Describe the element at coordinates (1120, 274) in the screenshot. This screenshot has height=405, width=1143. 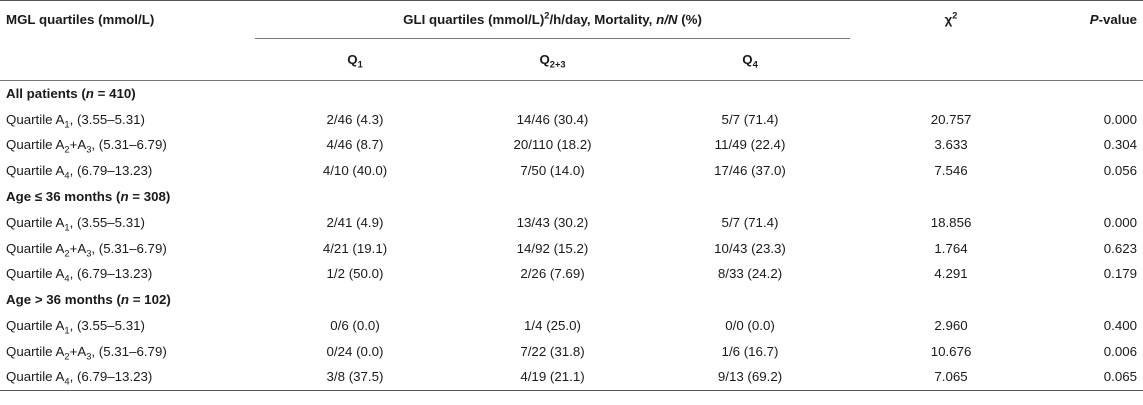
I see `cell-p-value: 0.179` at that location.